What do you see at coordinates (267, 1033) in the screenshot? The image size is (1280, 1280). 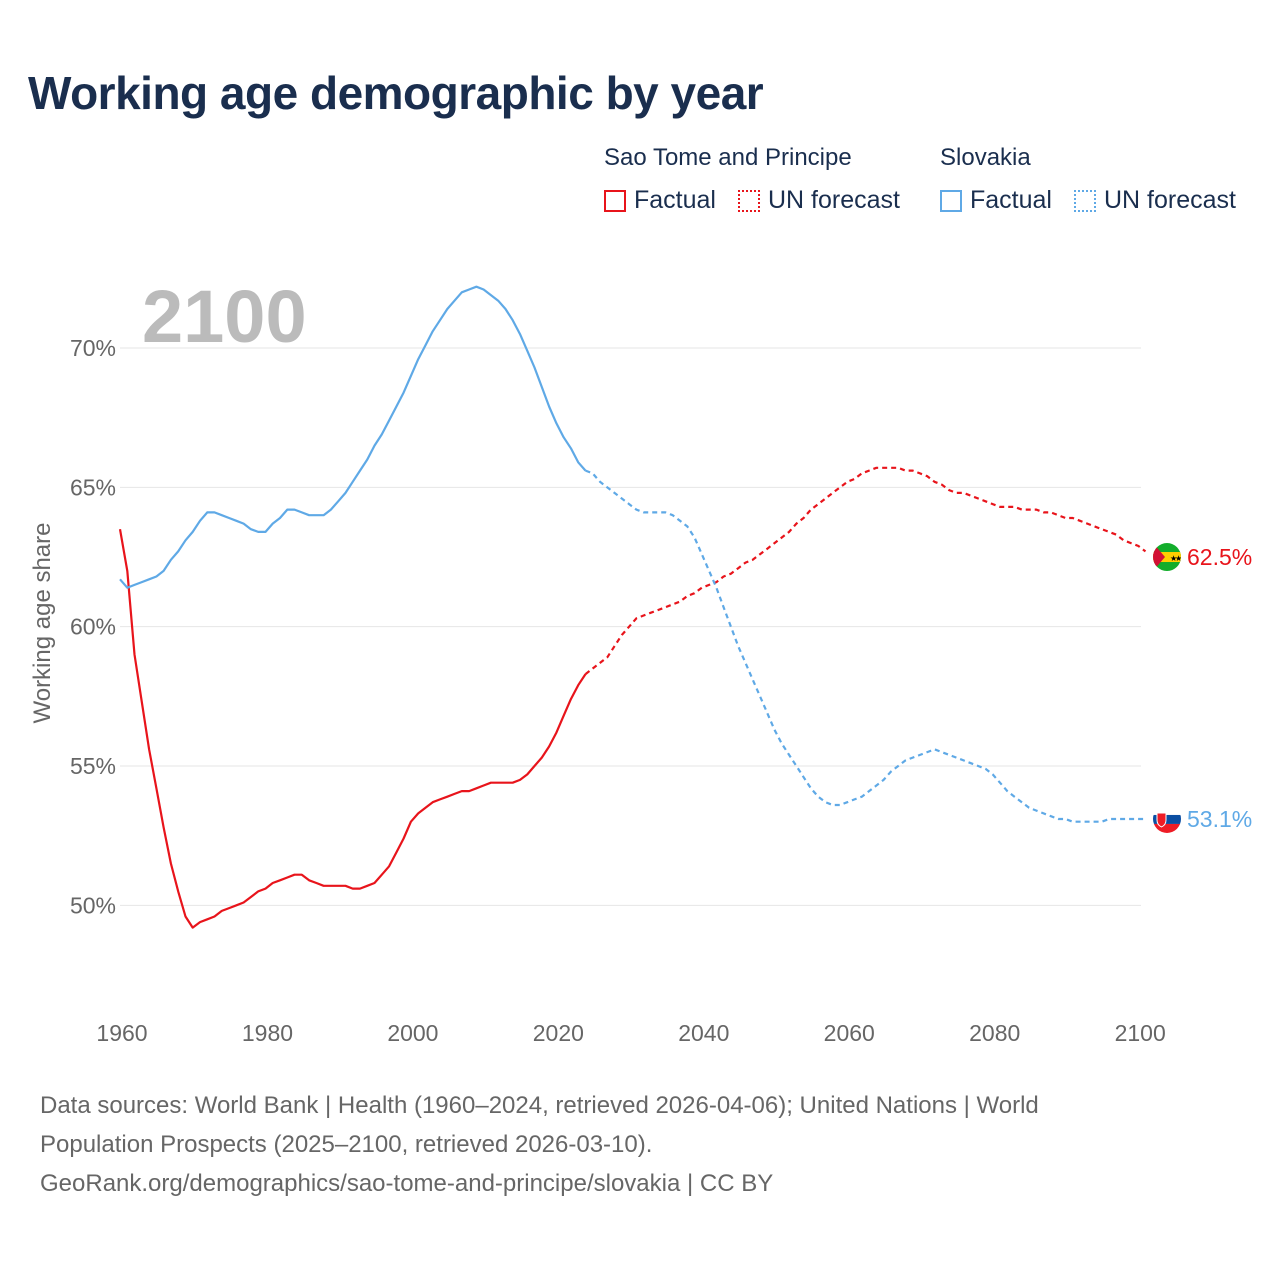 I see `x-tick-label: 1980` at bounding box center [267, 1033].